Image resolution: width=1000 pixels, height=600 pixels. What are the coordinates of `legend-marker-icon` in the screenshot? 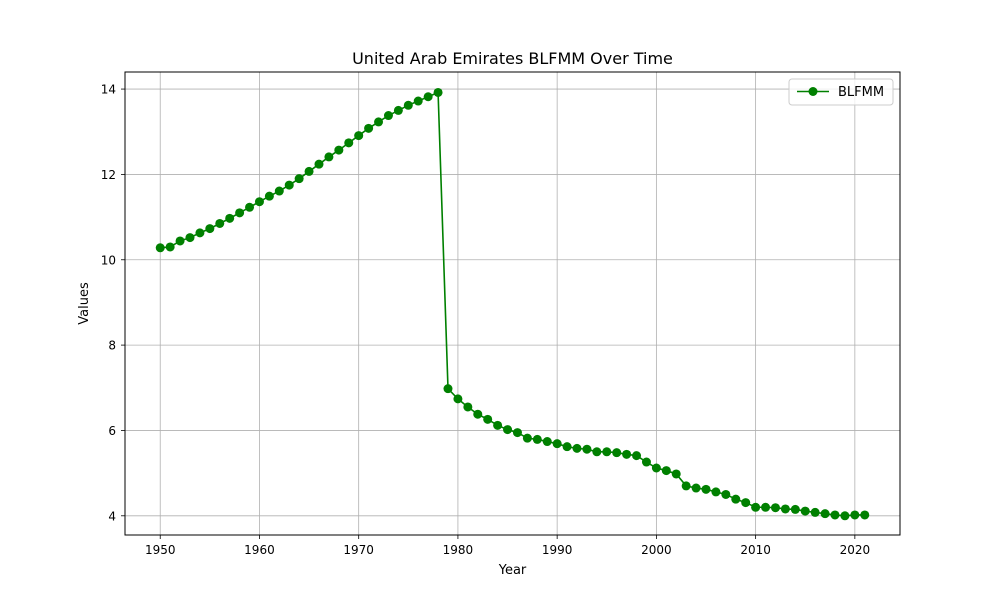 It's located at (813, 91).